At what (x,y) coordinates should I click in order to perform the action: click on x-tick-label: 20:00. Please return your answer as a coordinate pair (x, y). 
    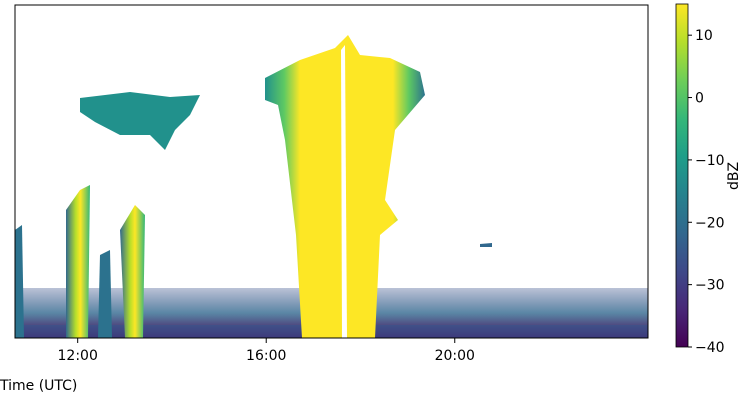
    Looking at the image, I should click on (455, 356).